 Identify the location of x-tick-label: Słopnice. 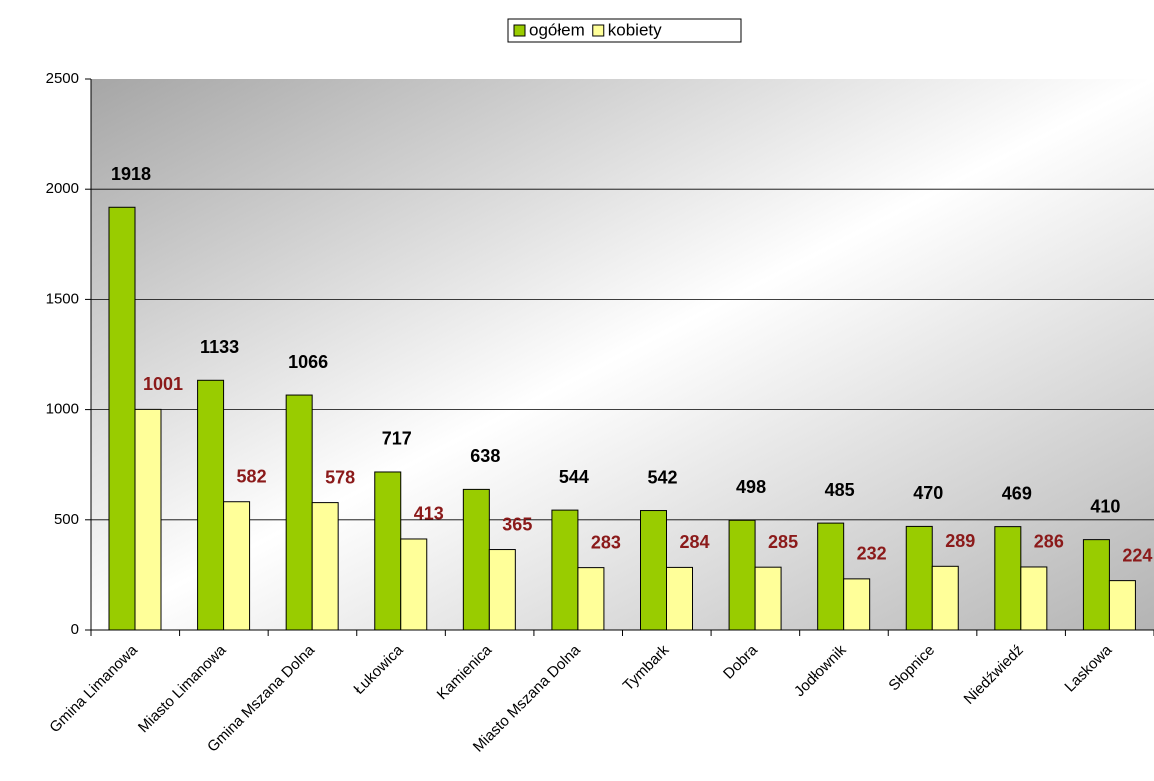
(911, 668).